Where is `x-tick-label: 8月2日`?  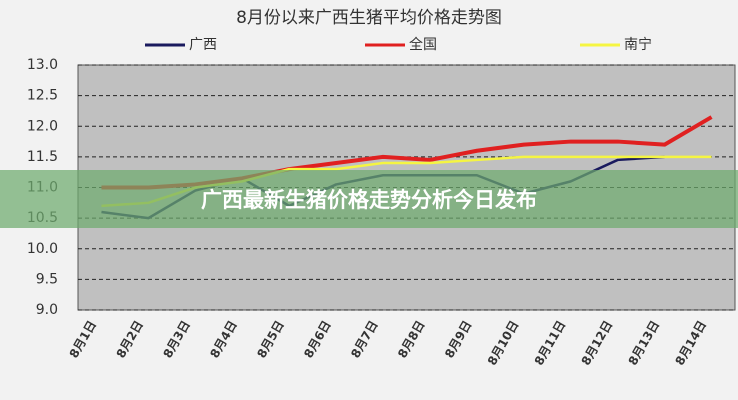
x-tick-label: 8月2日 is located at coordinates (130, 339).